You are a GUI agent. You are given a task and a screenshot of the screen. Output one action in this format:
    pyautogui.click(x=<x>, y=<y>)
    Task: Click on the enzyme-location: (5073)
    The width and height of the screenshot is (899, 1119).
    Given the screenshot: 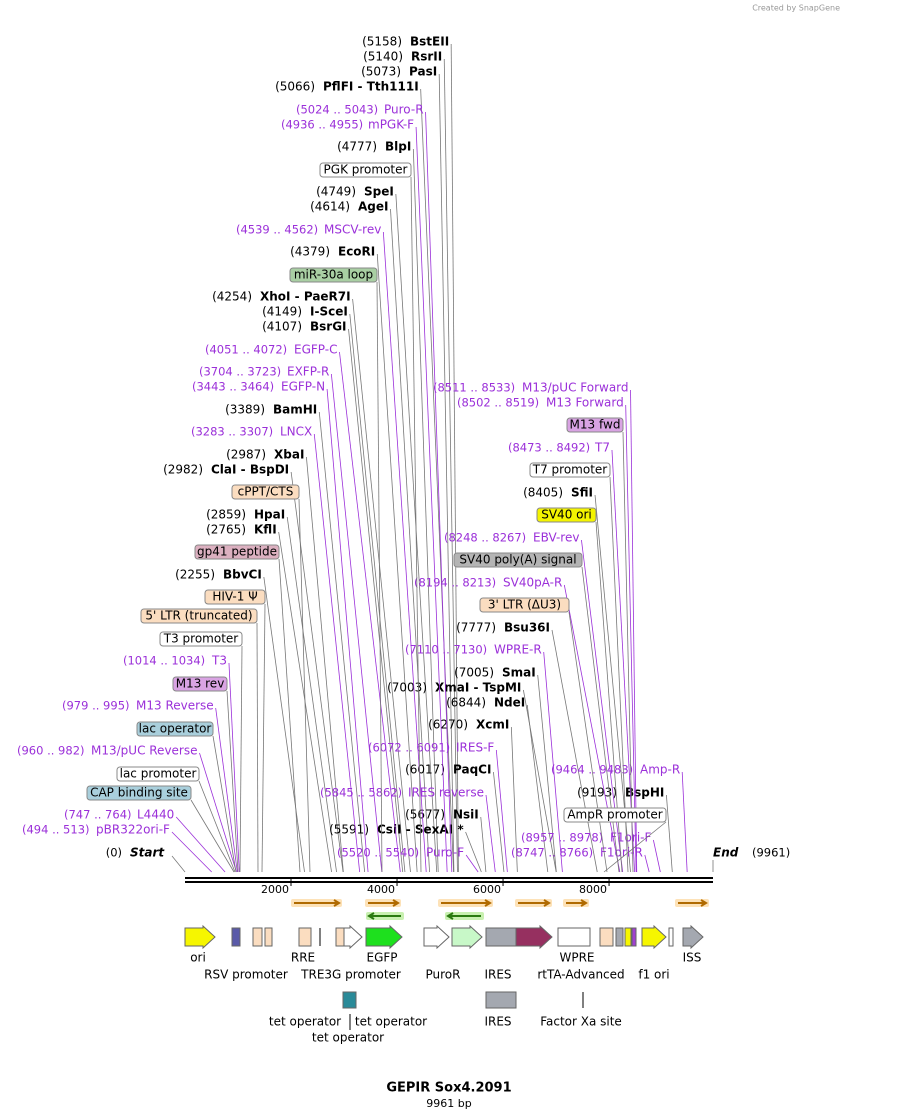 What is the action you would take?
    pyautogui.click(x=381, y=72)
    